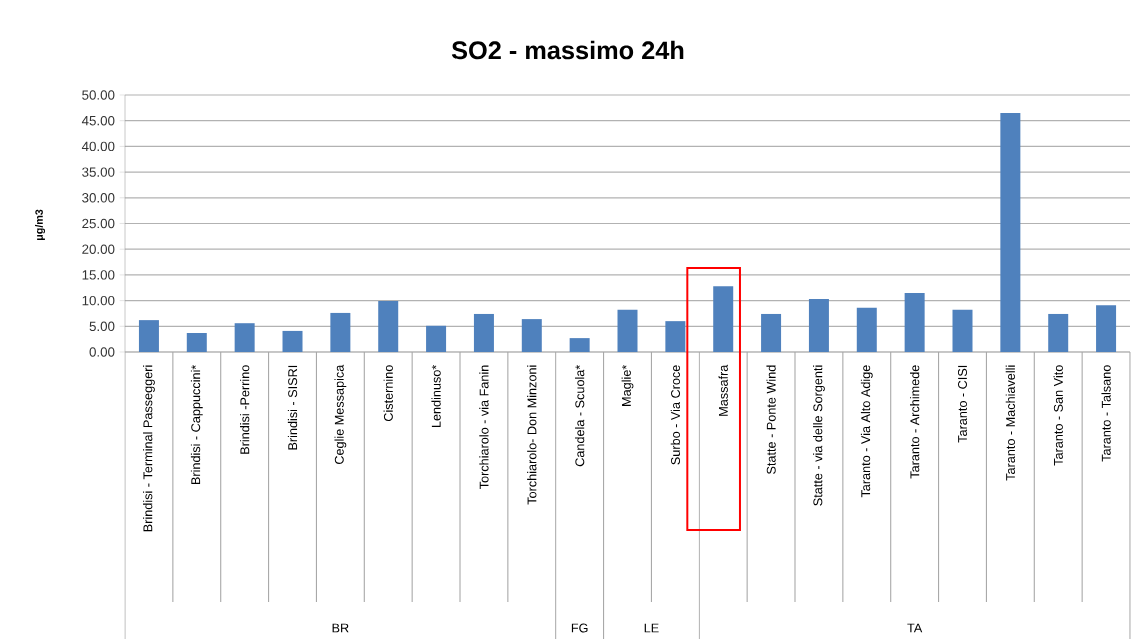  I want to click on x-tick-label: Brindisi -Perrino, so click(245, 409).